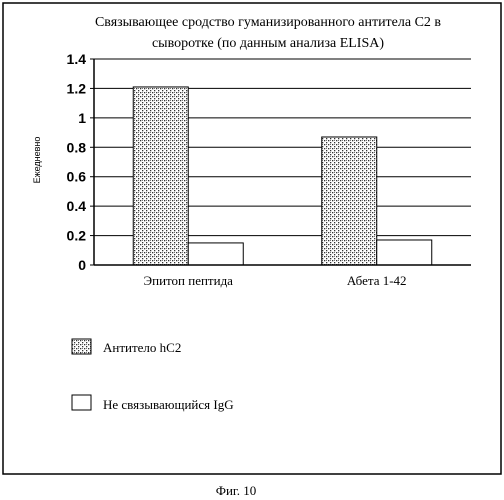  Describe the element at coordinates (77, 206) in the screenshot. I see `y-tick-label: 0.4` at that location.